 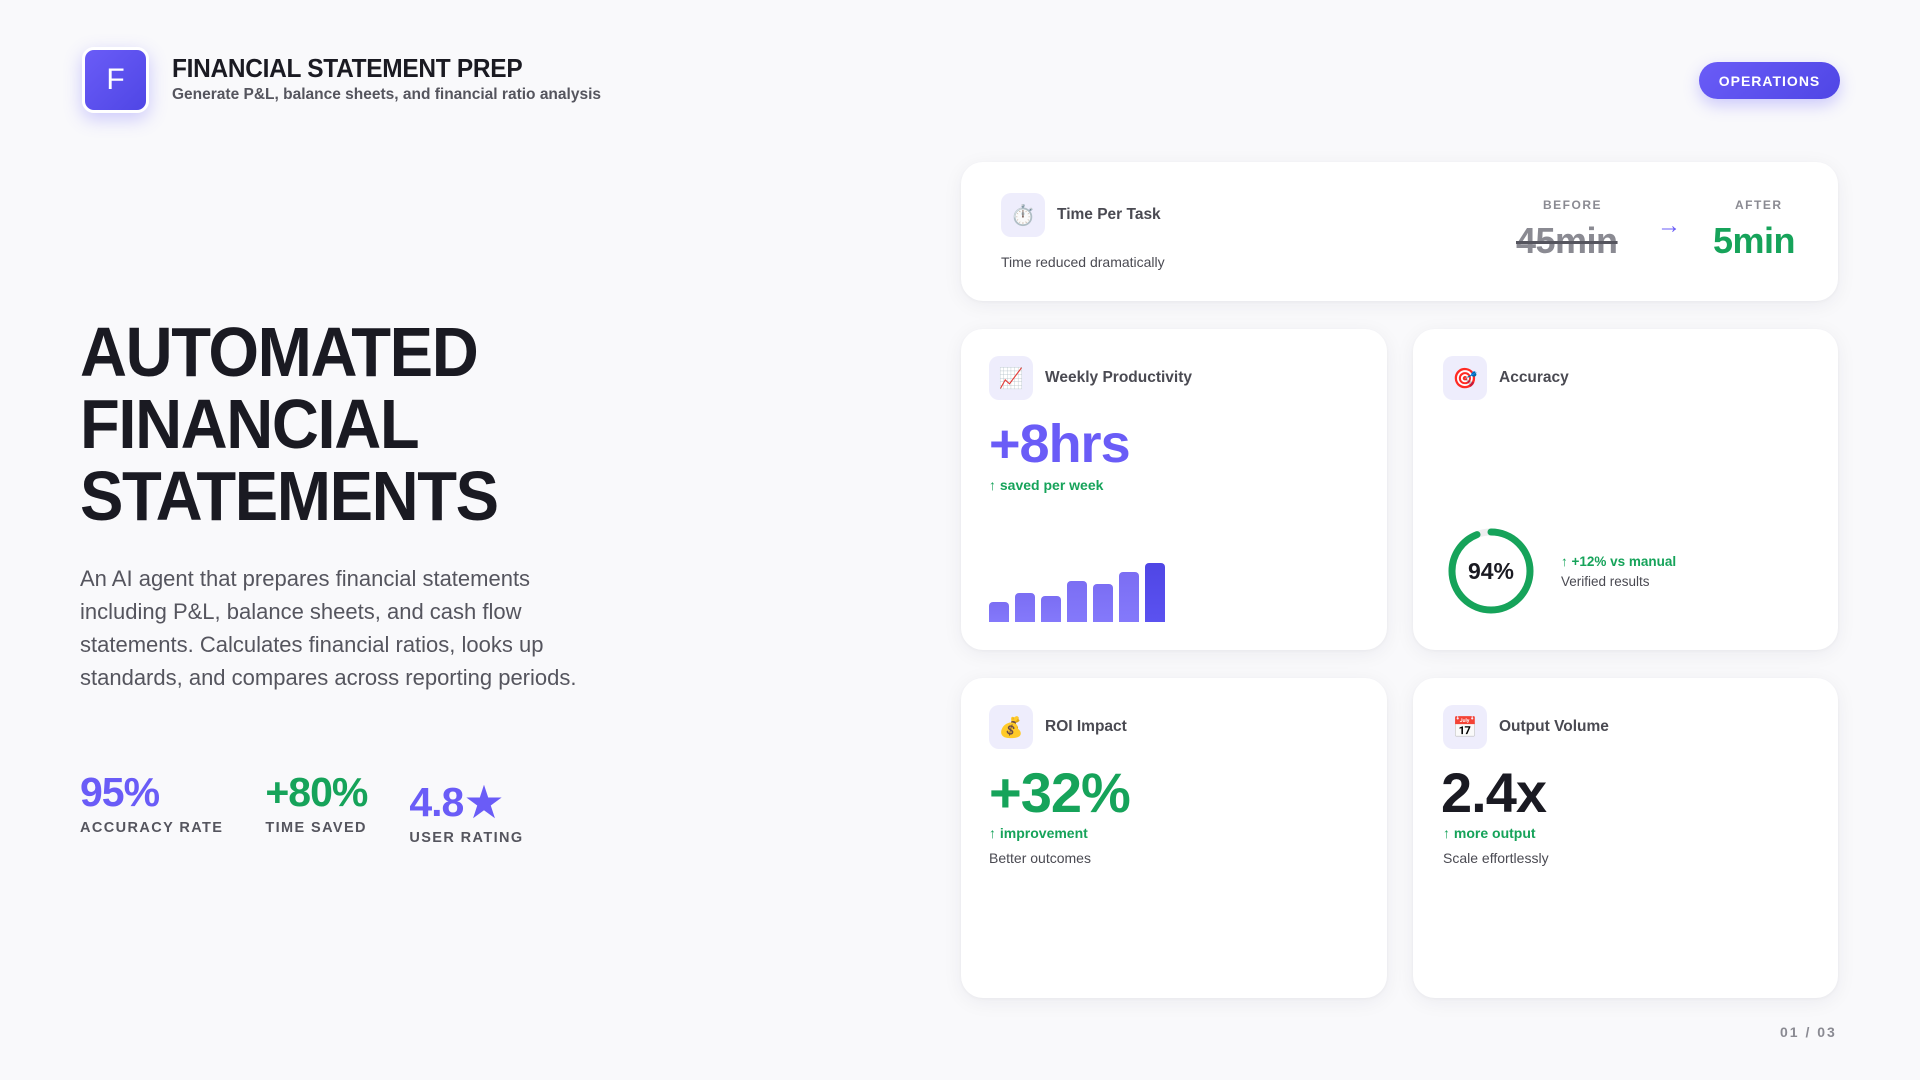 What do you see at coordinates (1534, 377) in the screenshot?
I see `card-label: Accuracy` at bounding box center [1534, 377].